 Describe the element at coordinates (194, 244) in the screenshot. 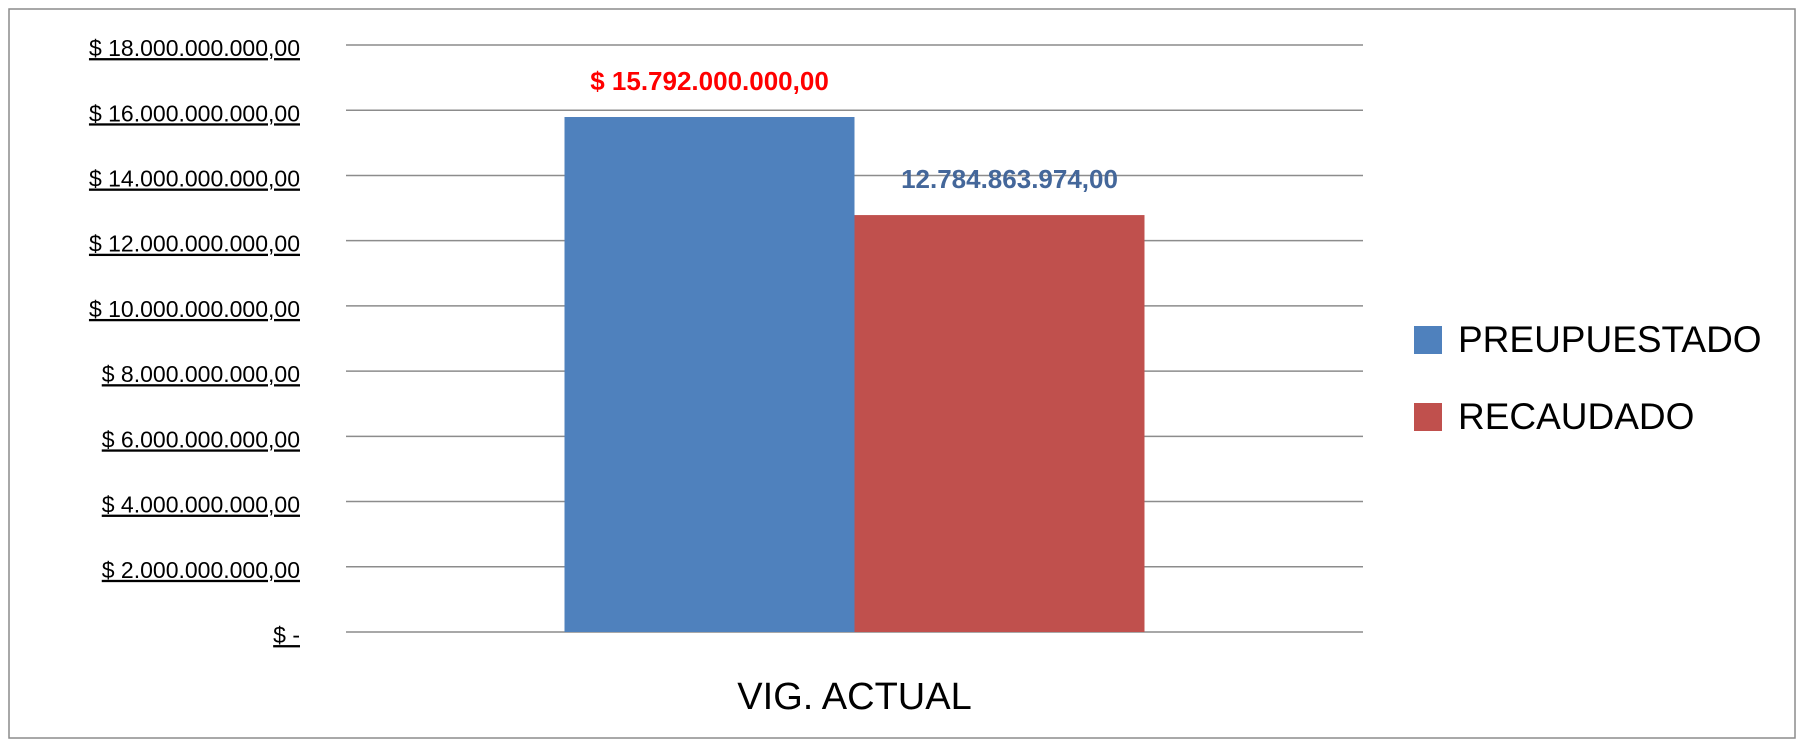

I see `y-tick-label: $ 12.000.000.000,00` at that location.